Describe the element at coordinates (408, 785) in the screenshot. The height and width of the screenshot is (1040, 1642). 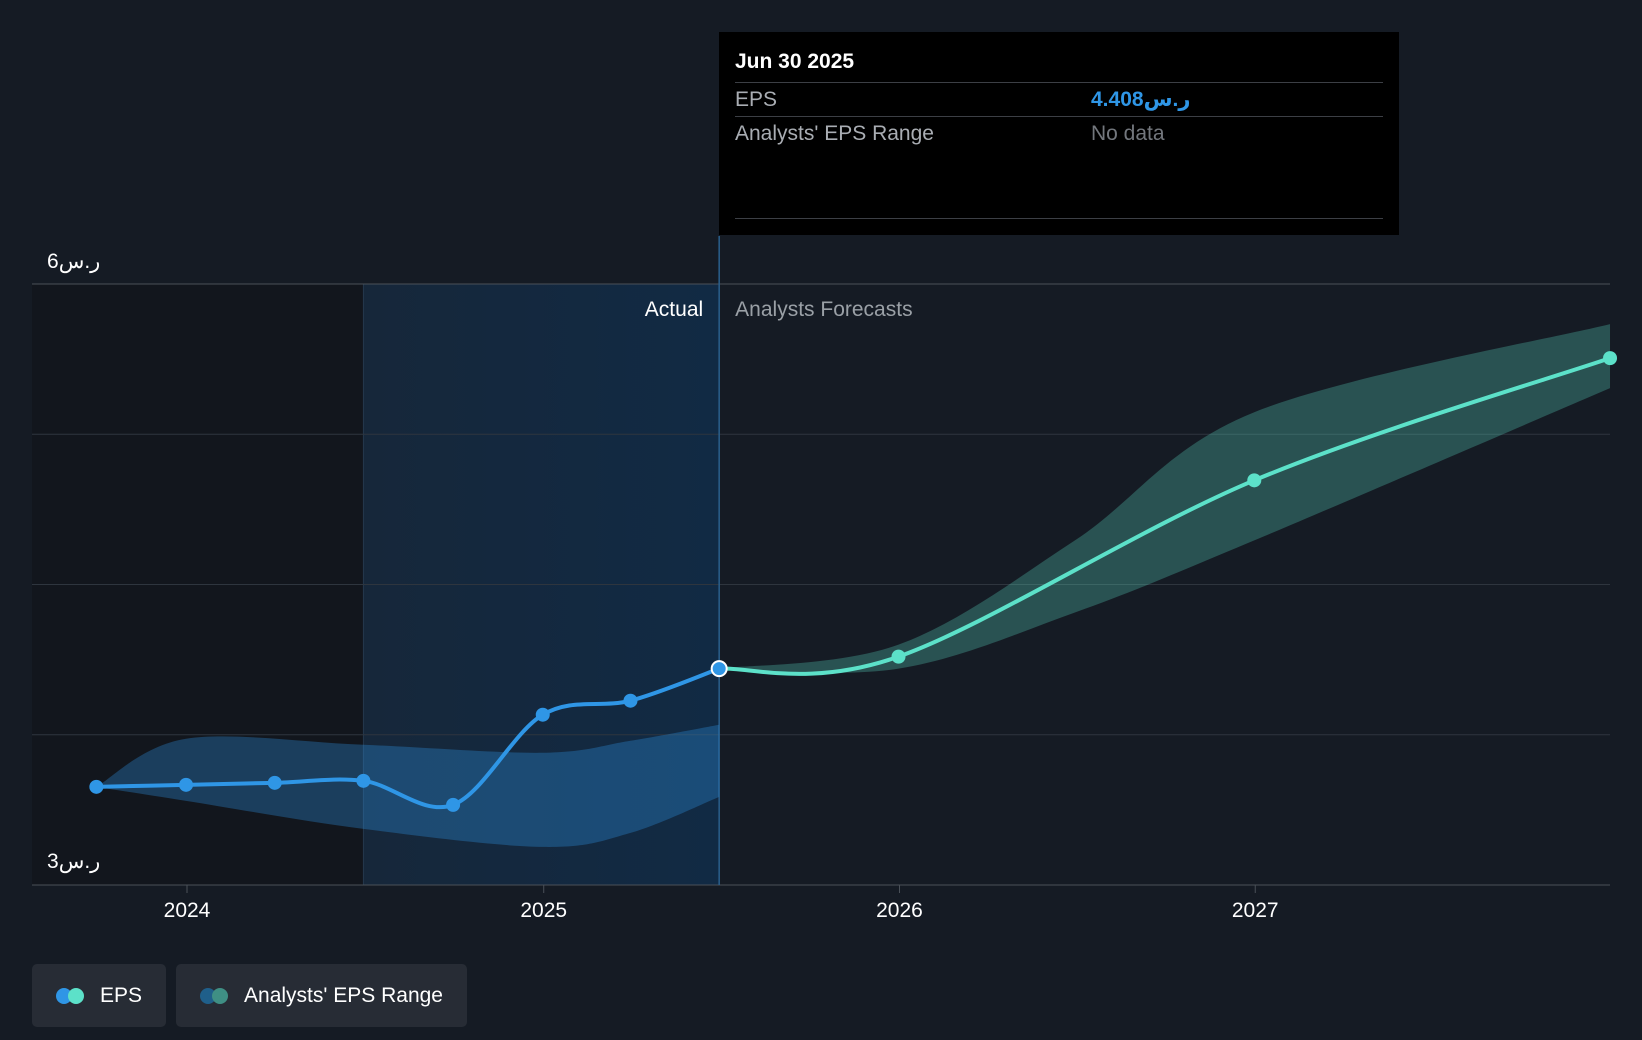
I see `eps-range-band-actual` at that location.